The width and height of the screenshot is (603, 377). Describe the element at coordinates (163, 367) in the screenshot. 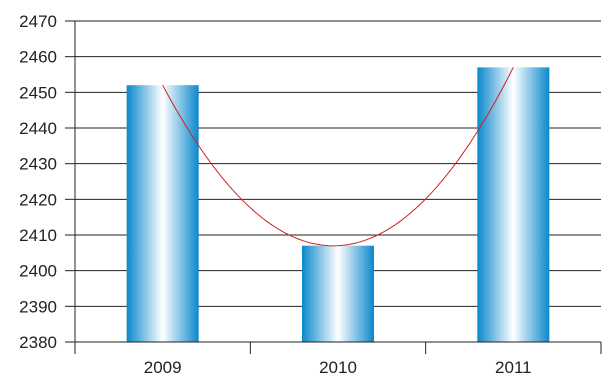

I see `x-tick-label: 2009` at that location.